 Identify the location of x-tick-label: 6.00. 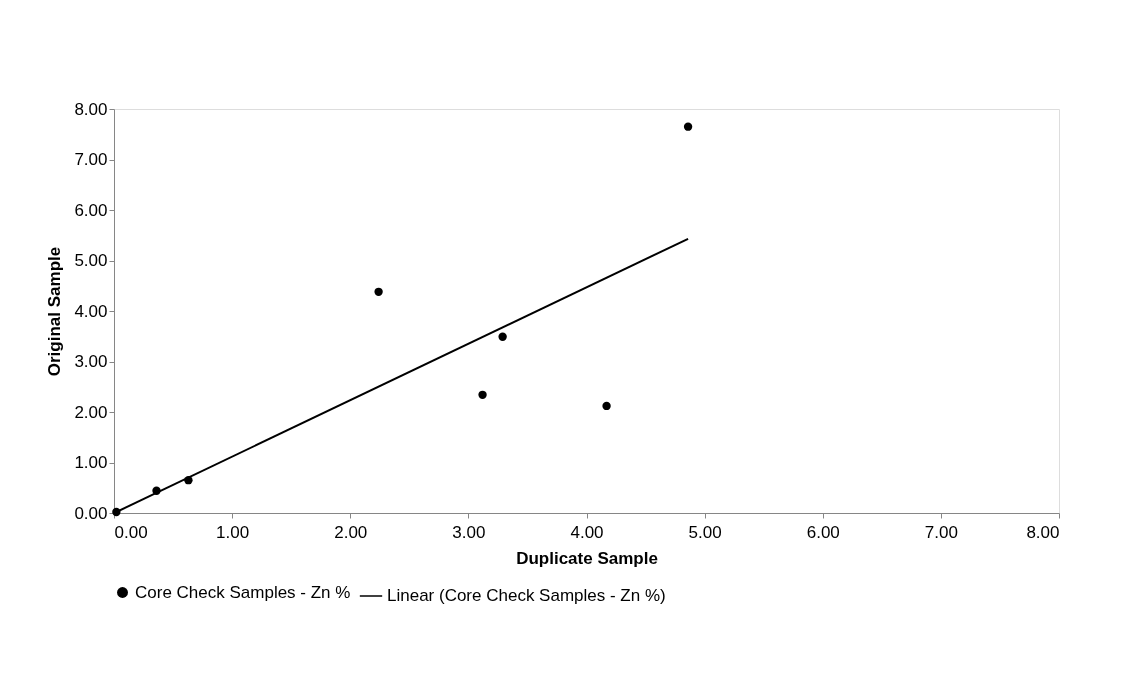
(823, 532).